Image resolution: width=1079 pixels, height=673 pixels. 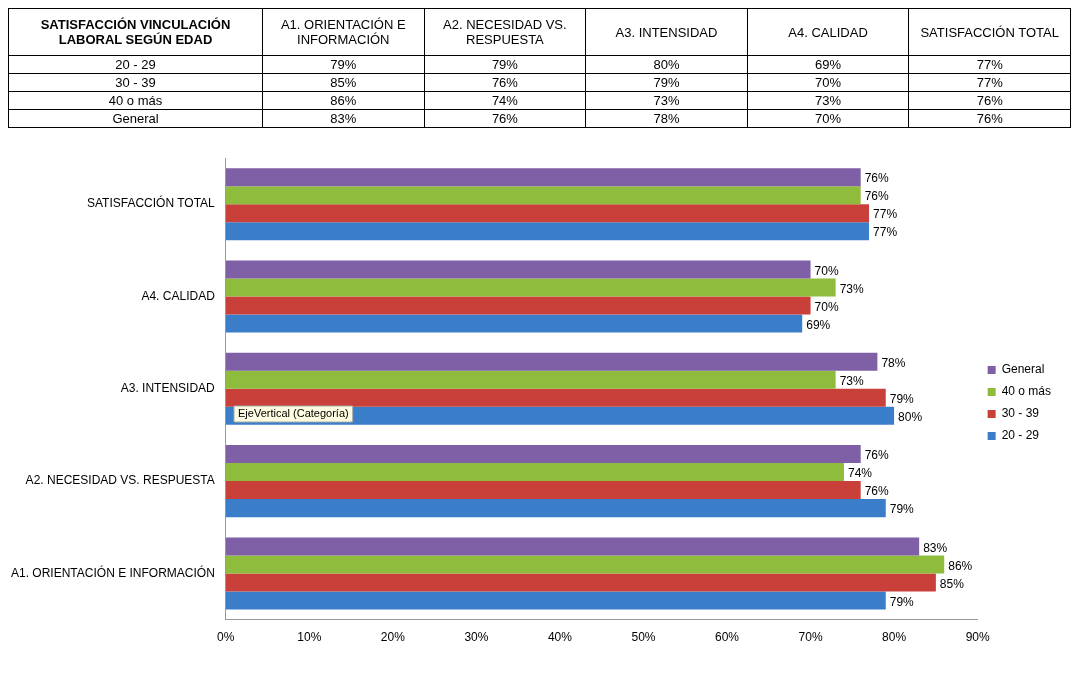 What do you see at coordinates (977, 637) in the screenshot?
I see `x-tick-label: 90%` at bounding box center [977, 637].